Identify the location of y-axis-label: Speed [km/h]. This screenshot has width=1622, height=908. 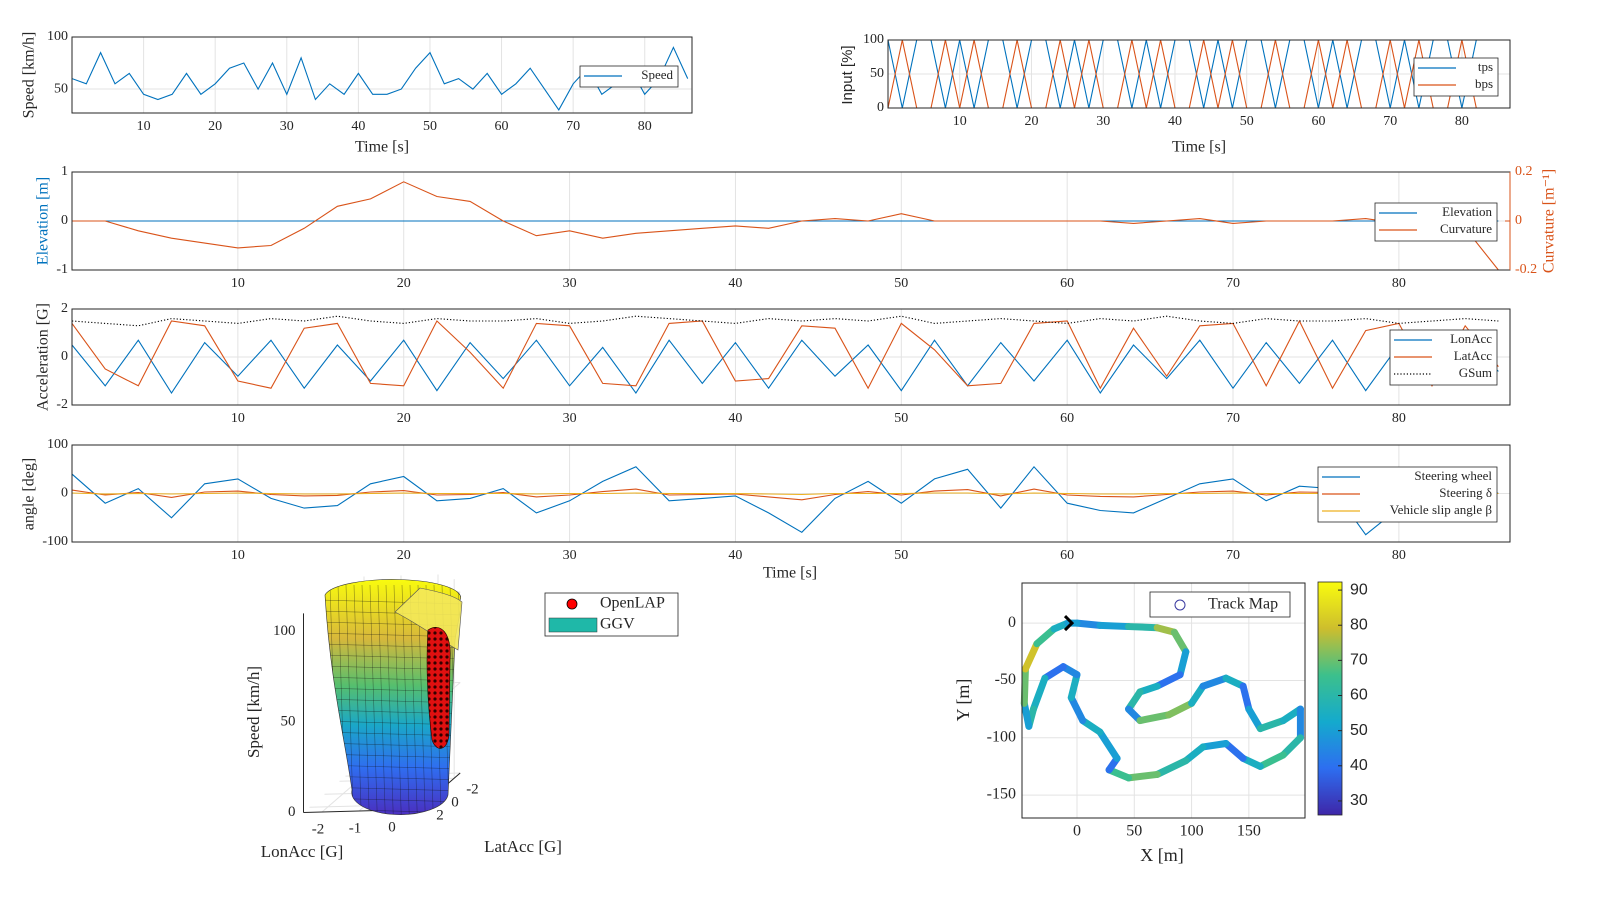
(29, 75).